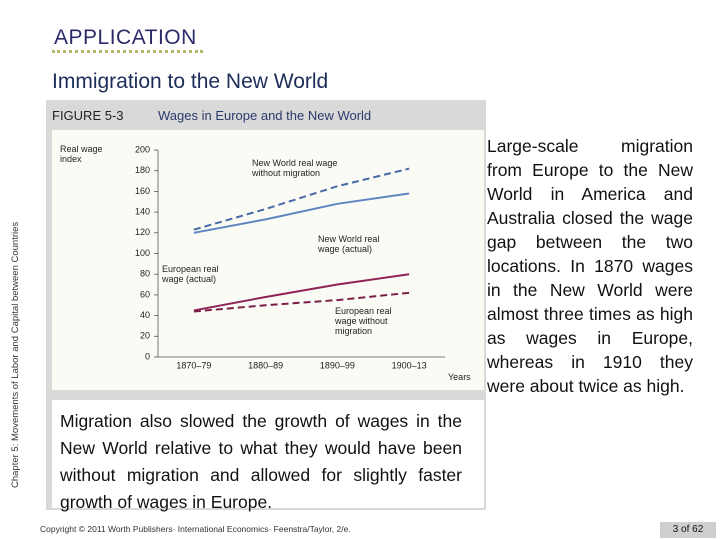 This screenshot has width=720, height=540. I want to click on y-tick-label: 20, so click(145, 336).